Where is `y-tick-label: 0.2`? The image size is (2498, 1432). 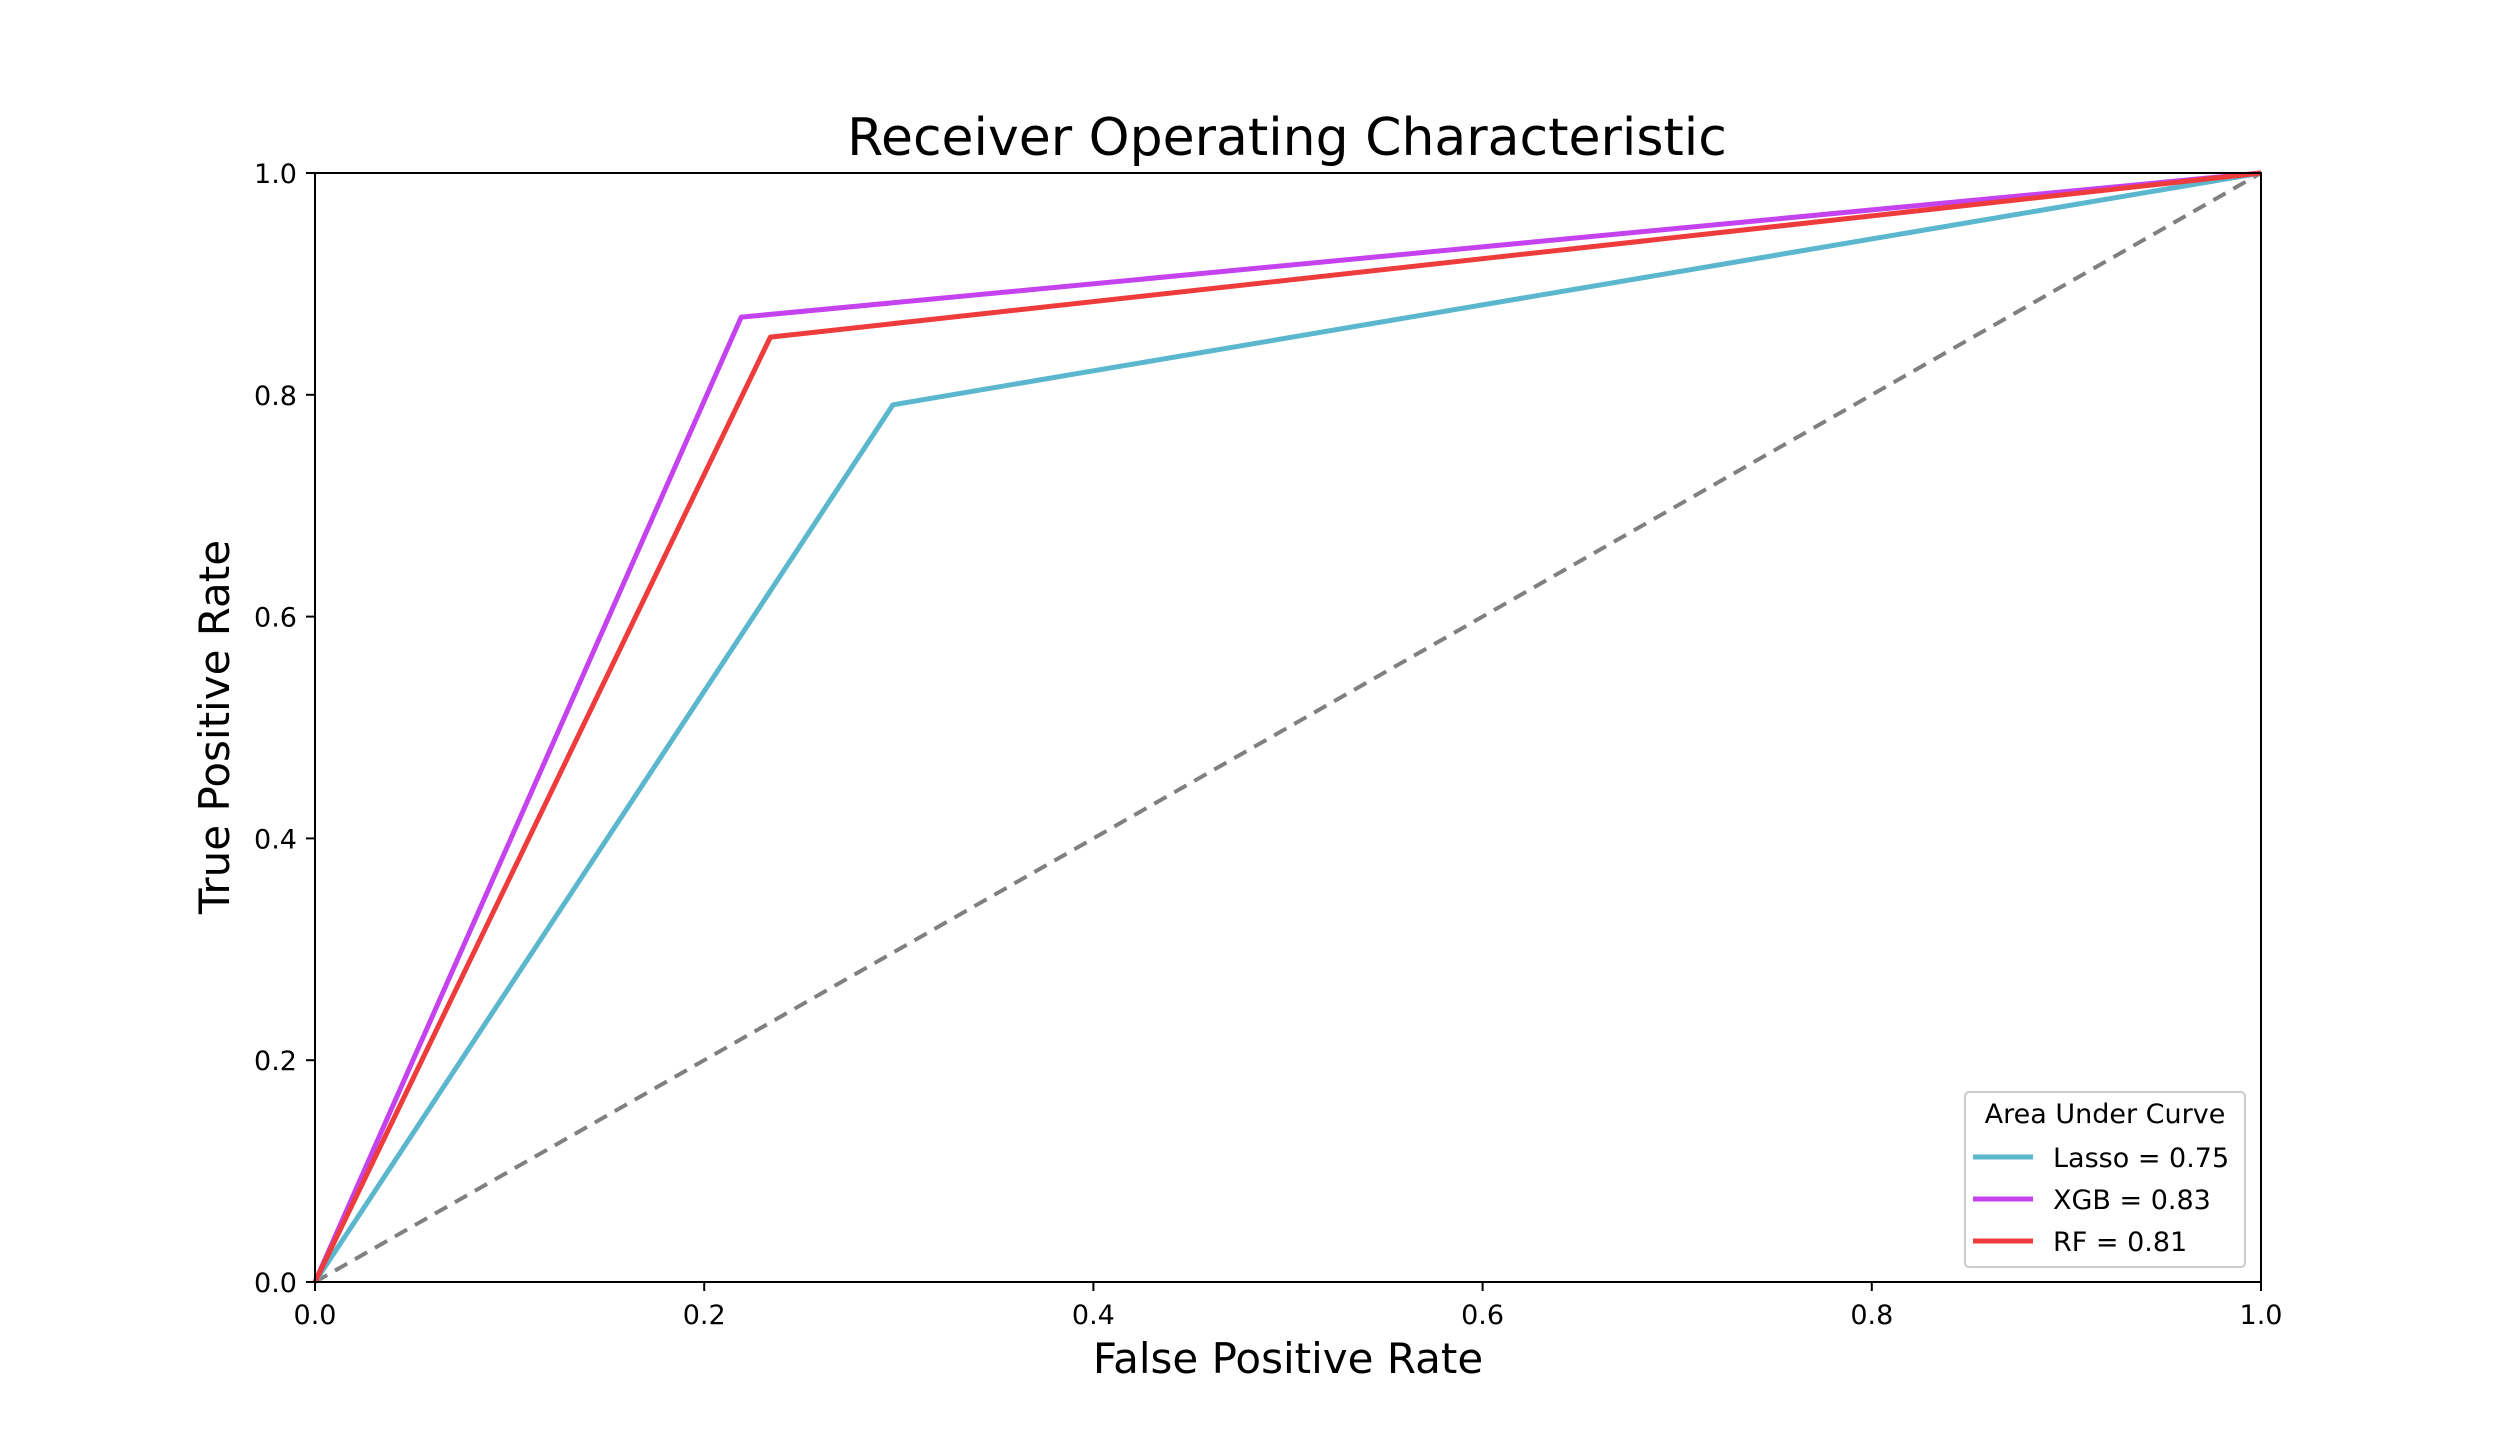 y-tick-label: 0.2 is located at coordinates (275, 1061).